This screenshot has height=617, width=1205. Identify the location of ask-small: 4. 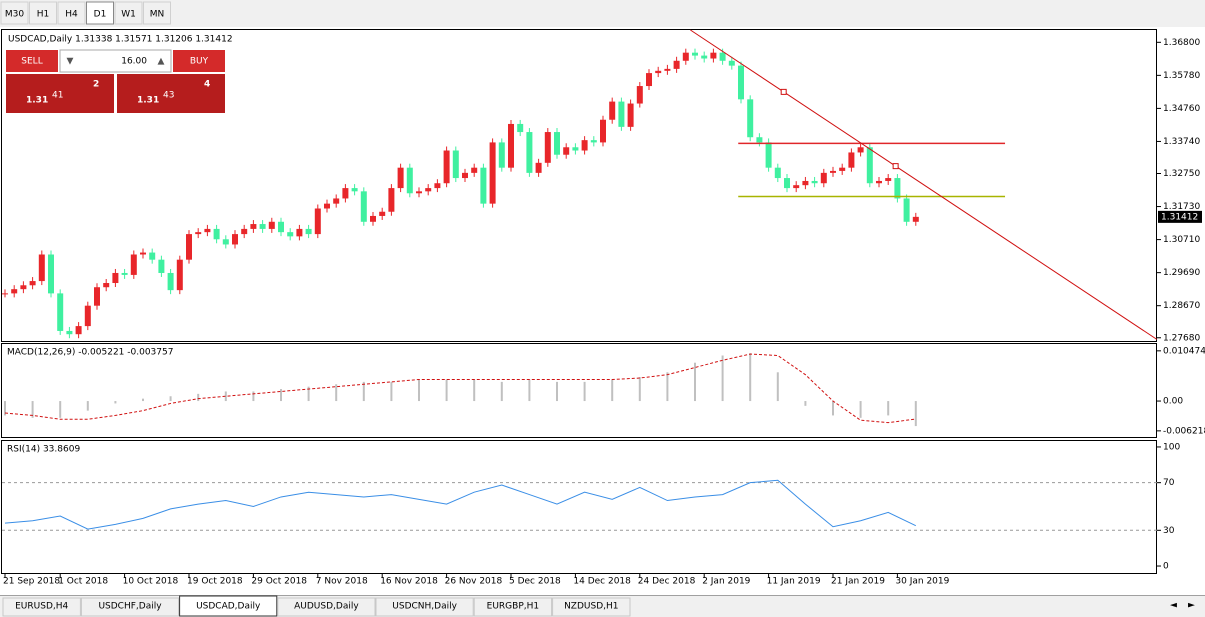
(207, 85).